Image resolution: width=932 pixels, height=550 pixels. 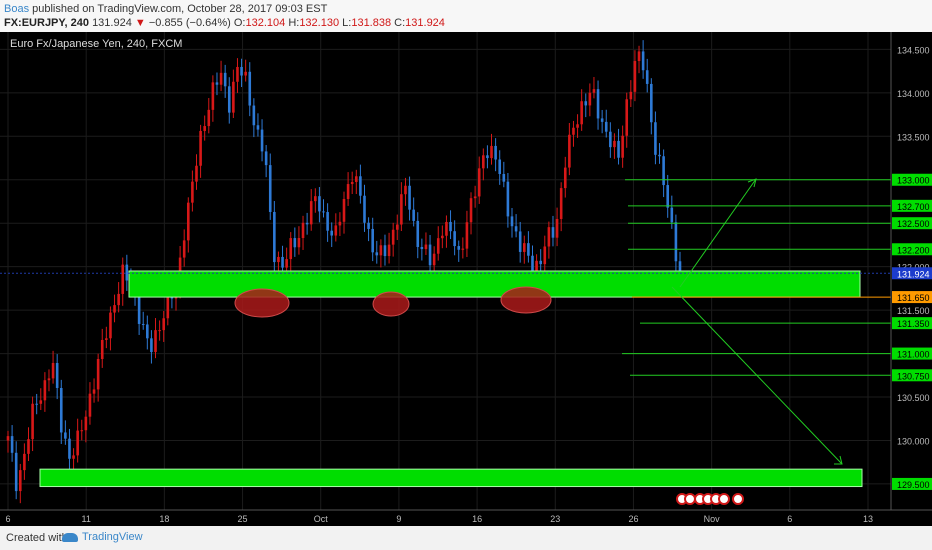 I want to click on price-label: 131.650, so click(x=913, y=298).